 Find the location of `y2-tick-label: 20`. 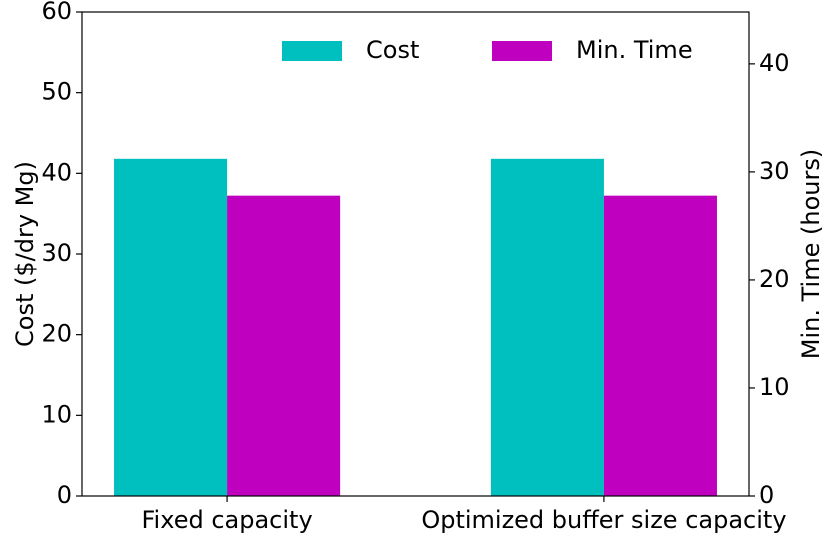

y2-tick-label: 20 is located at coordinates (774, 279).